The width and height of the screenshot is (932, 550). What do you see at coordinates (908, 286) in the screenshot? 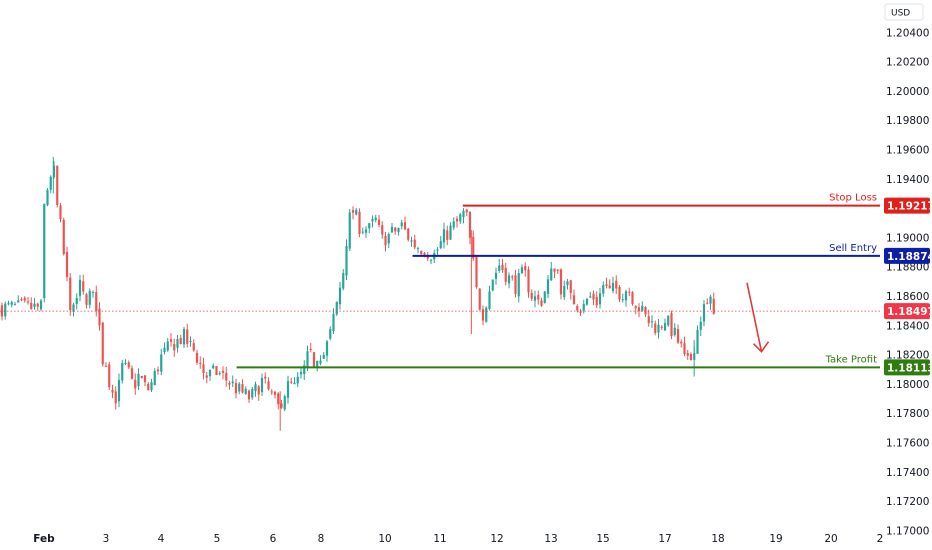
I see `price-tags-layer: 1.19217 1.18874 1.18113 1.18497` at bounding box center [908, 286].